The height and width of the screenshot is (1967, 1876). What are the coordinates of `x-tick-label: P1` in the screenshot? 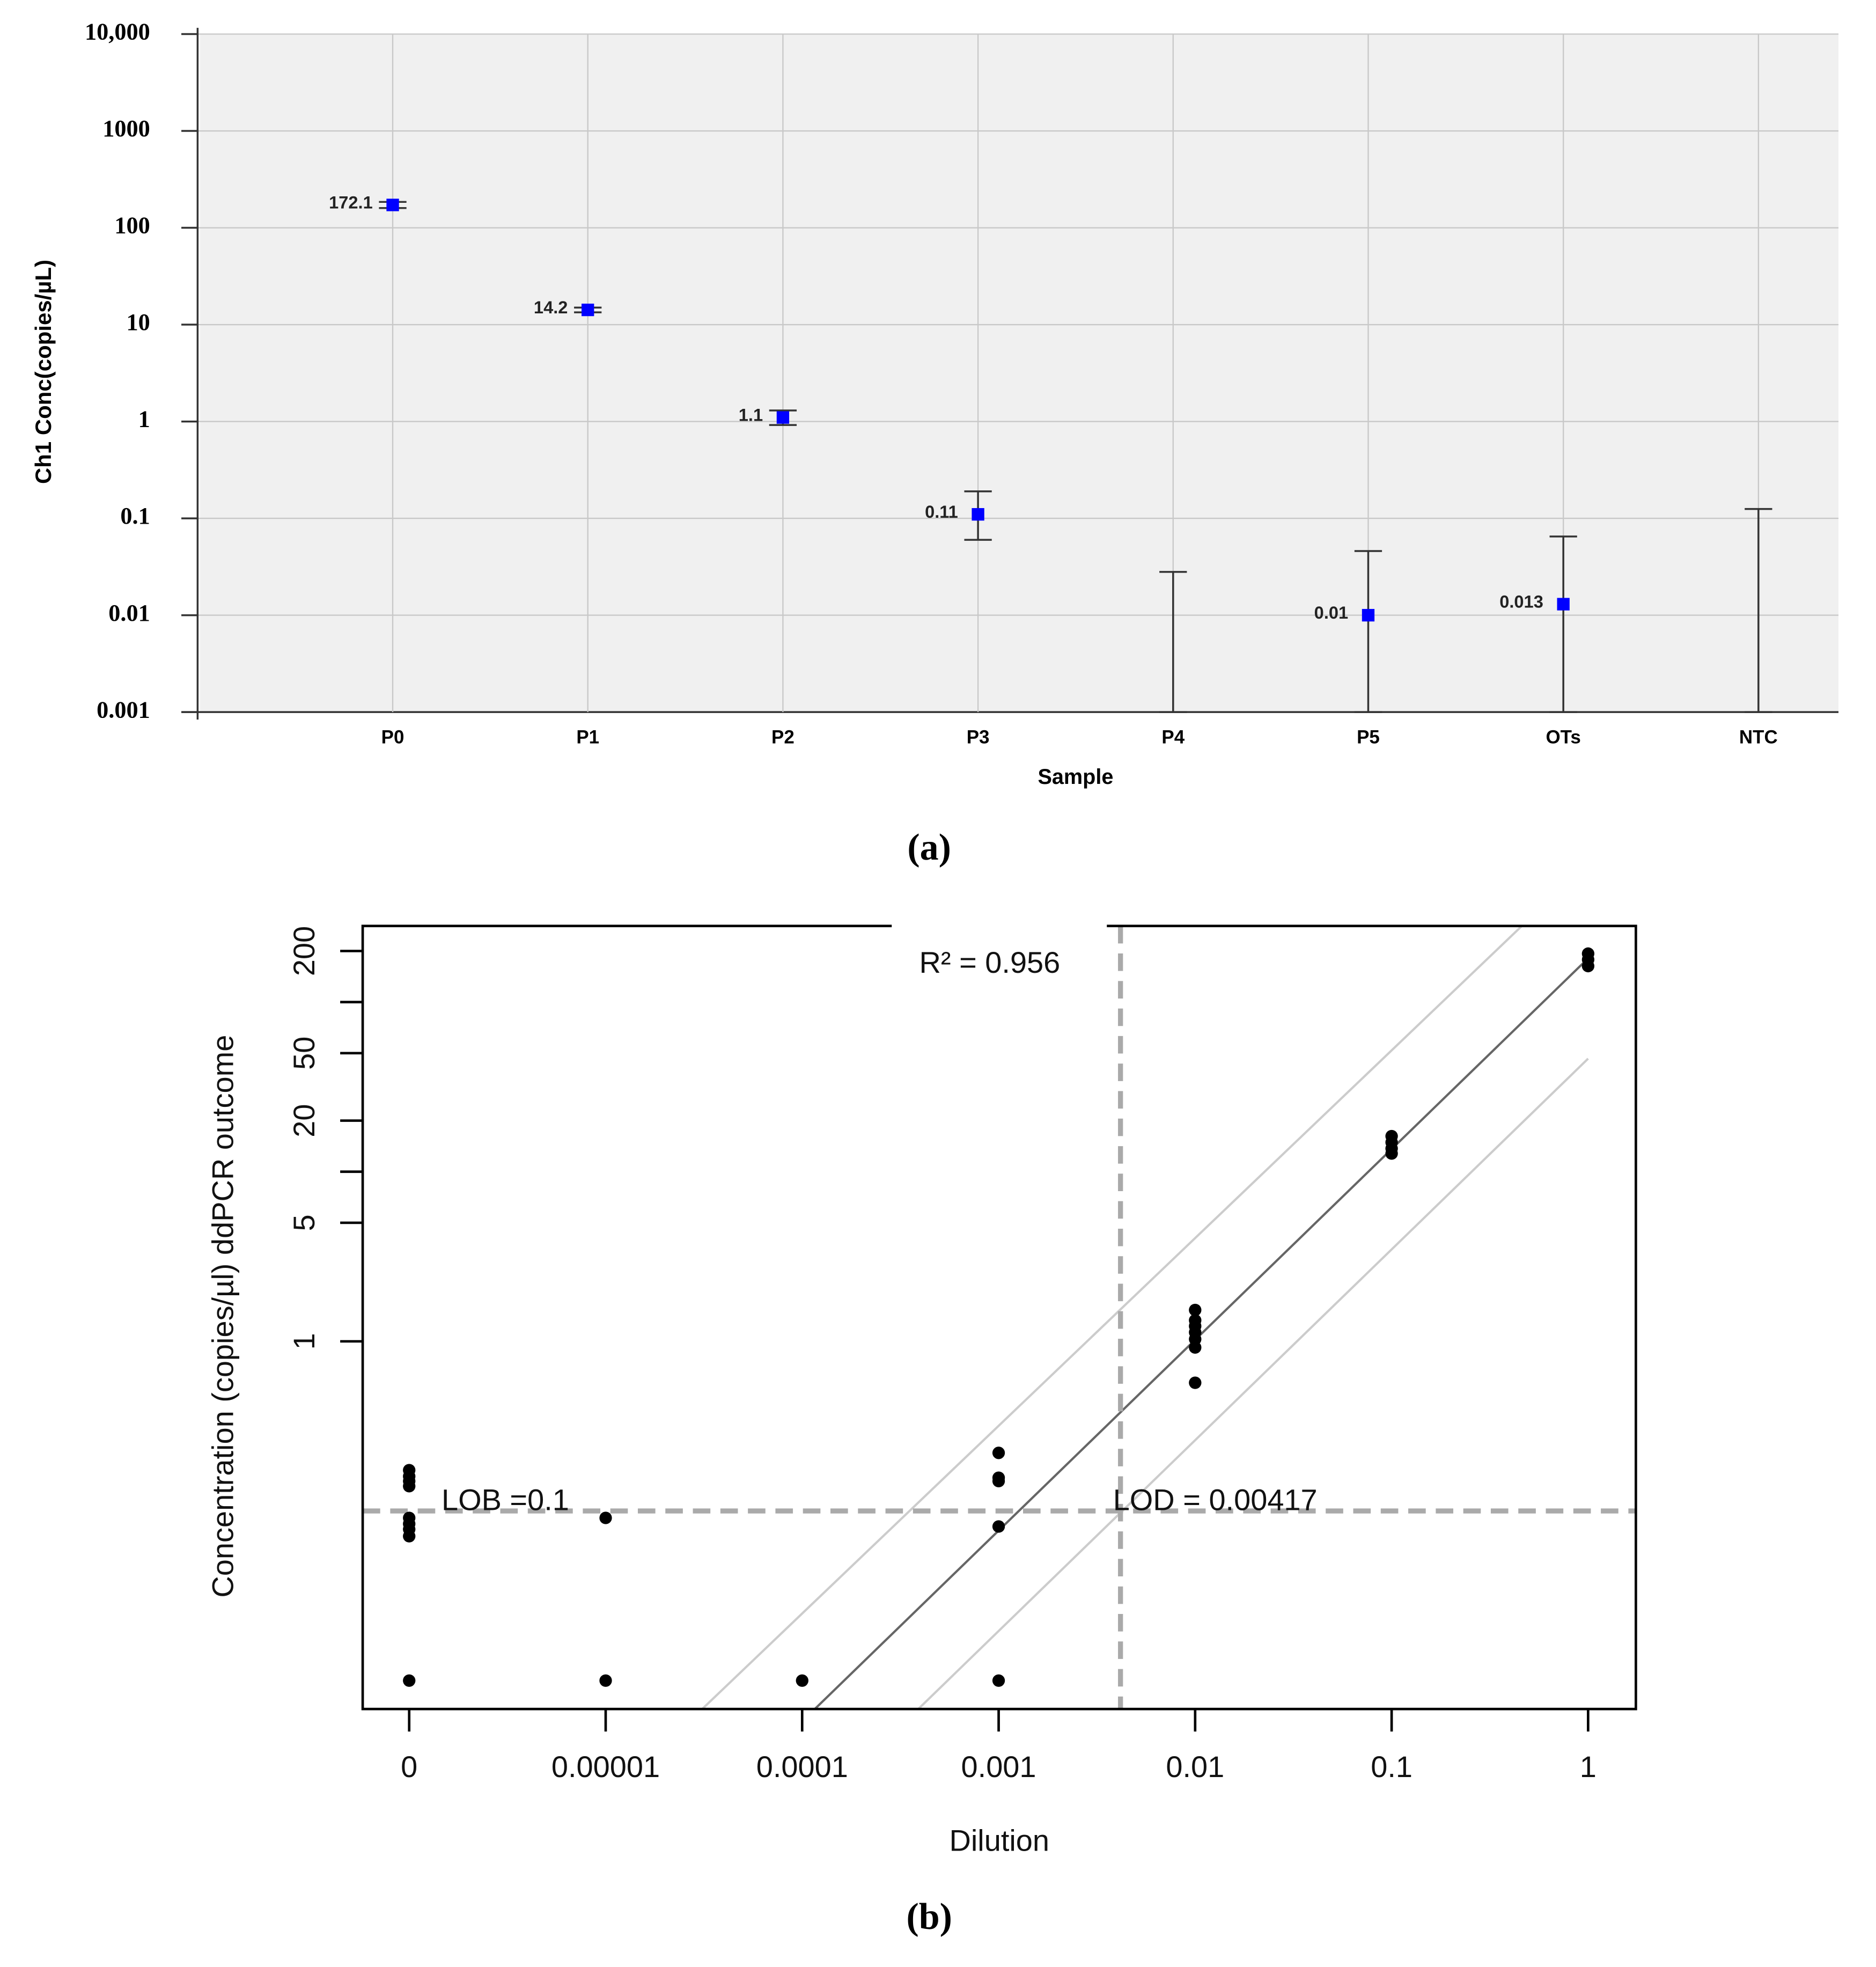 It's located at (588, 736).